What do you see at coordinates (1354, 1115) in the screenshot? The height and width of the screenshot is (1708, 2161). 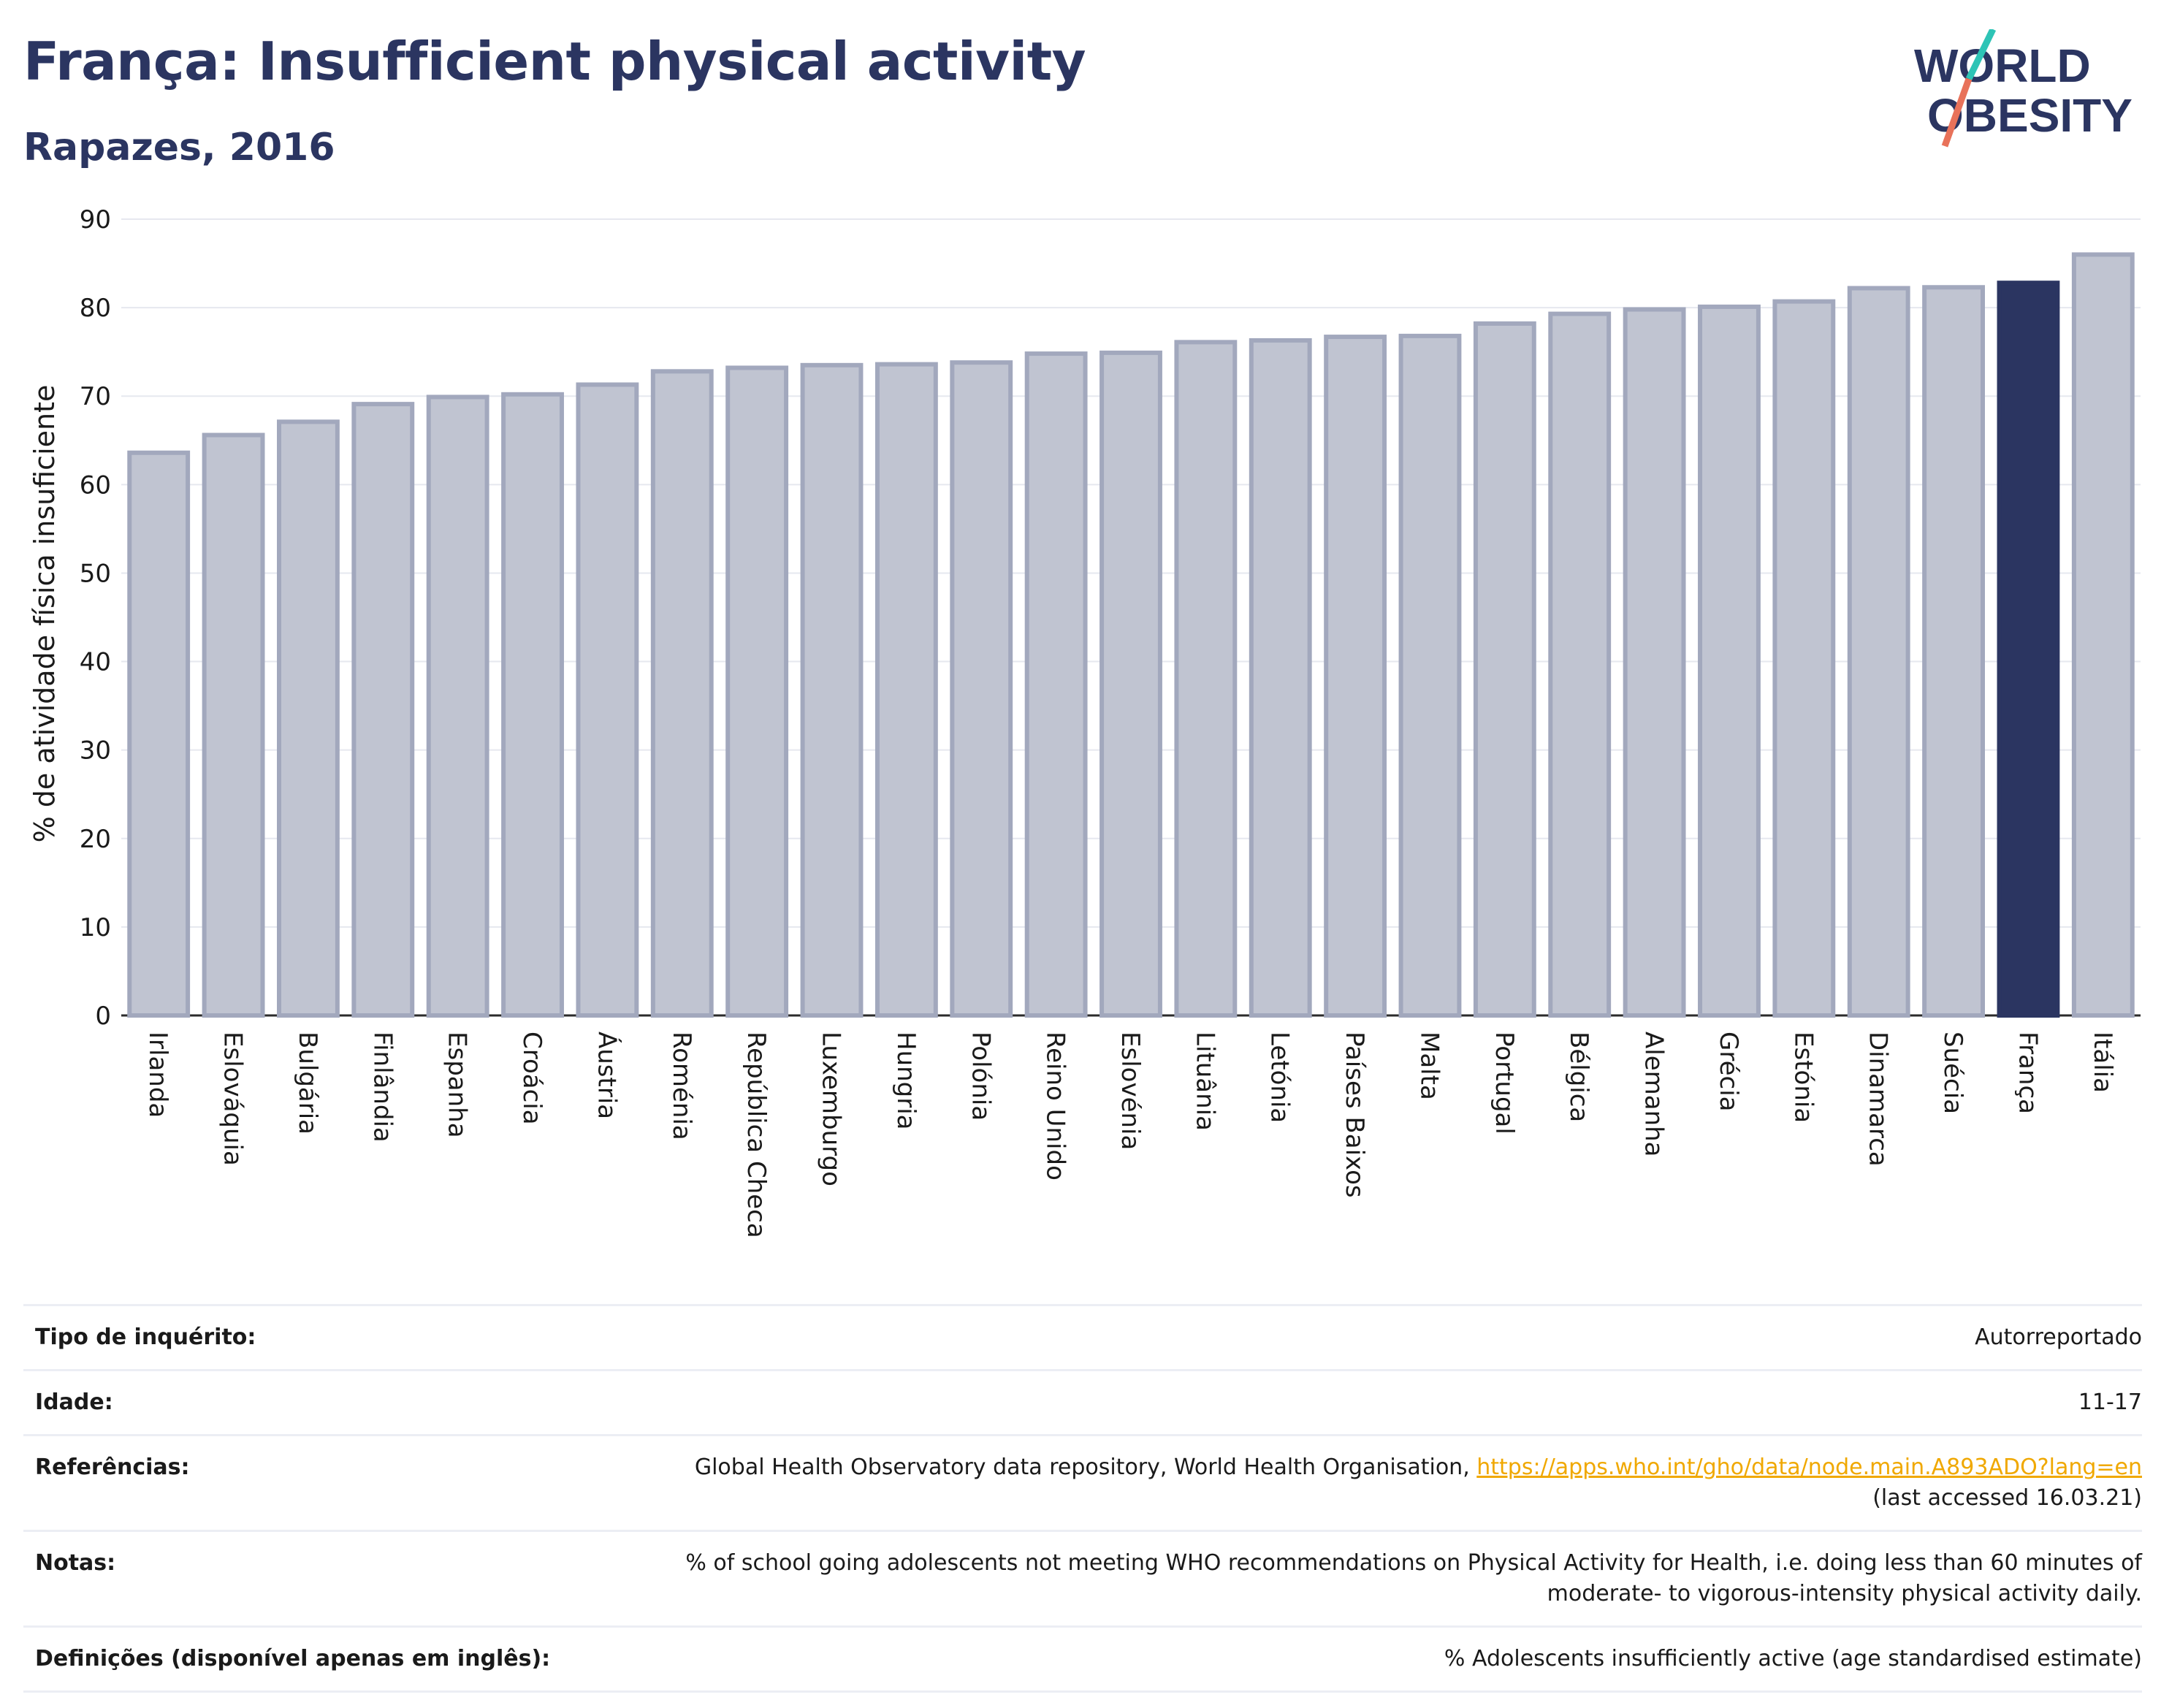 I see `x-category-label: Países Baixos` at bounding box center [1354, 1115].